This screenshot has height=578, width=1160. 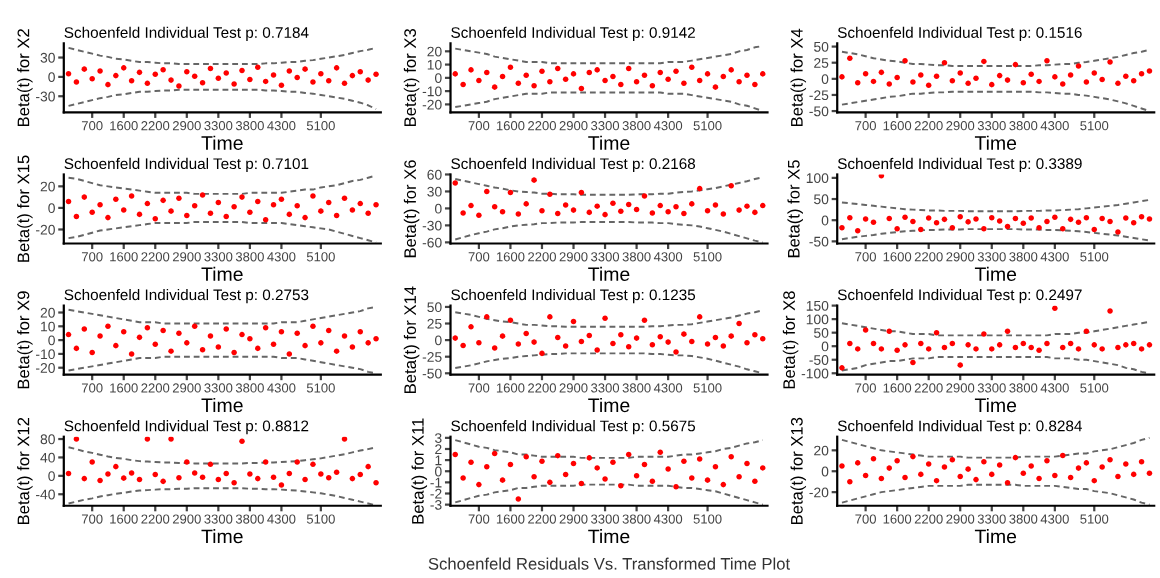 I want to click on y-axis-title: Beta(t) for X8, so click(x=790, y=340).